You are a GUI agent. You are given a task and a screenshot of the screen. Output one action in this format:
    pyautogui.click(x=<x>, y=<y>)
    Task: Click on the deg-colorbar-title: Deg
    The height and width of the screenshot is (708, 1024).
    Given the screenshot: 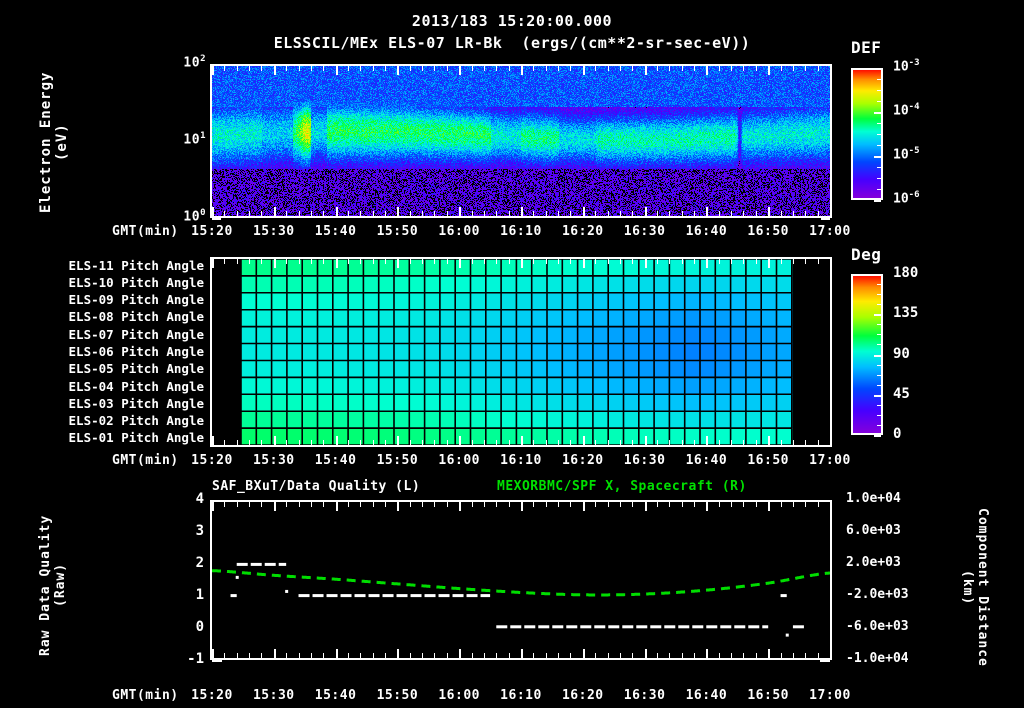 What is the action you would take?
    pyautogui.click(x=866, y=254)
    